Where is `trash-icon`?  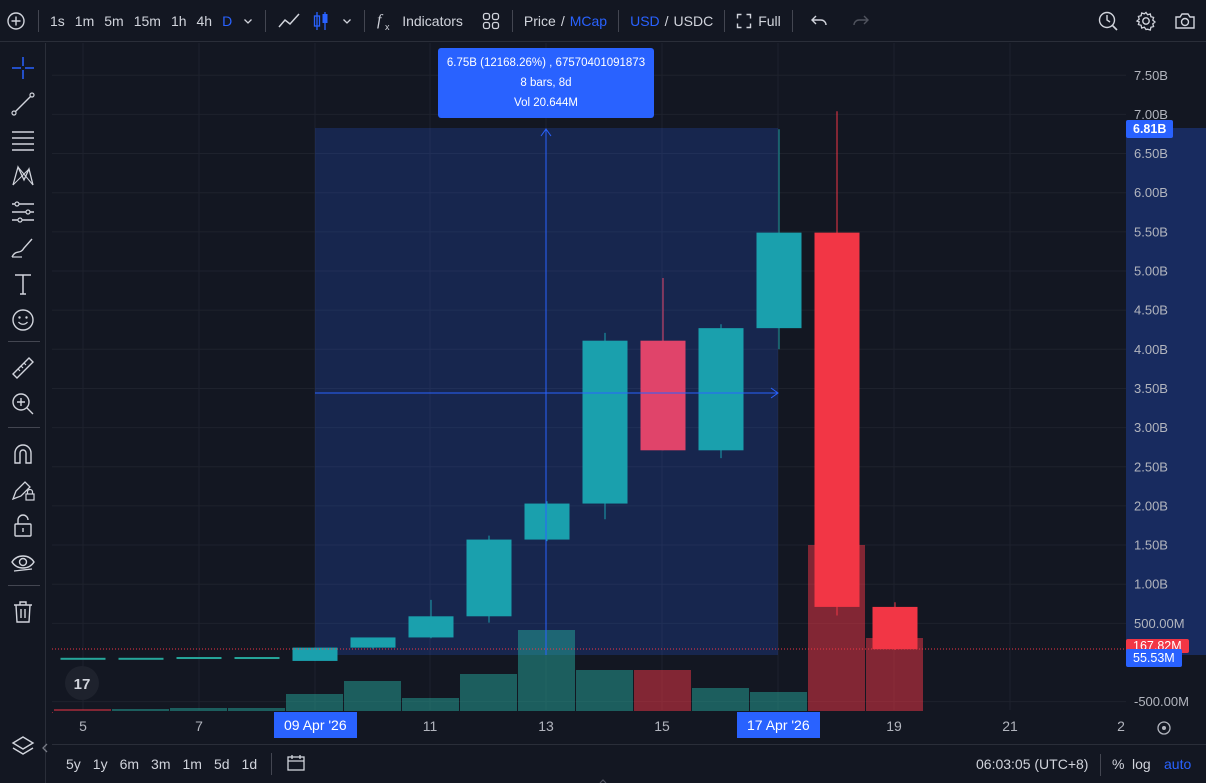
trash-icon is located at coordinates (23, 612).